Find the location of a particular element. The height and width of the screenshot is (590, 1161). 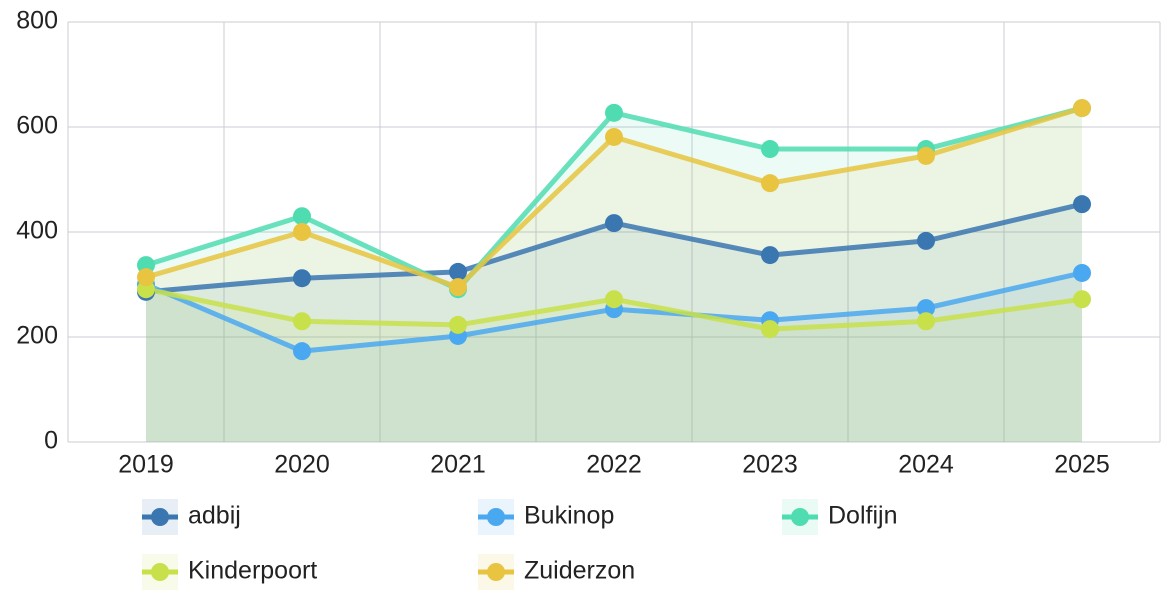

legend-label: Bukinop is located at coordinates (569, 516).